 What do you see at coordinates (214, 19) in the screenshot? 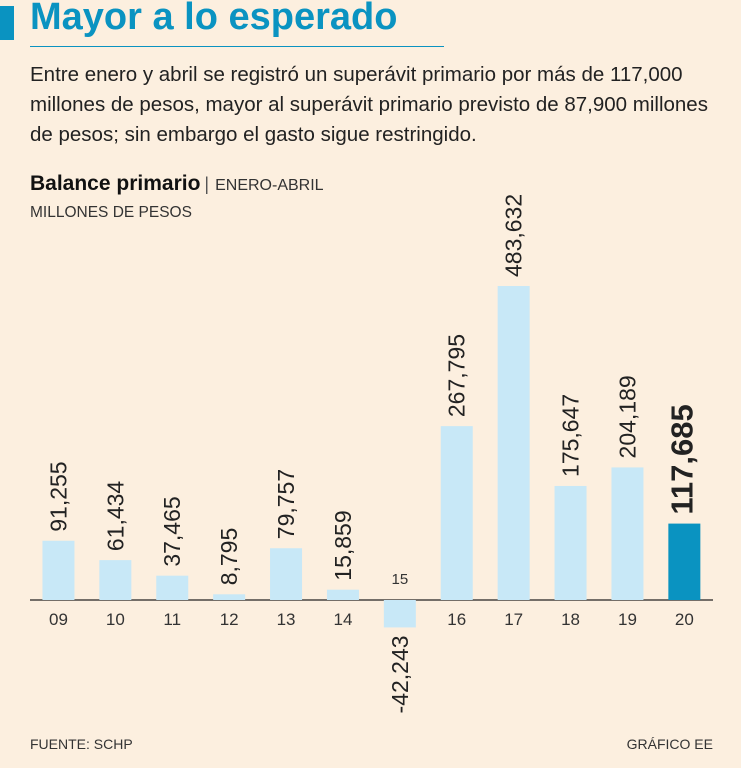
I see `page-title: Mayor a lo esperado` at bounding box center [214, 19].